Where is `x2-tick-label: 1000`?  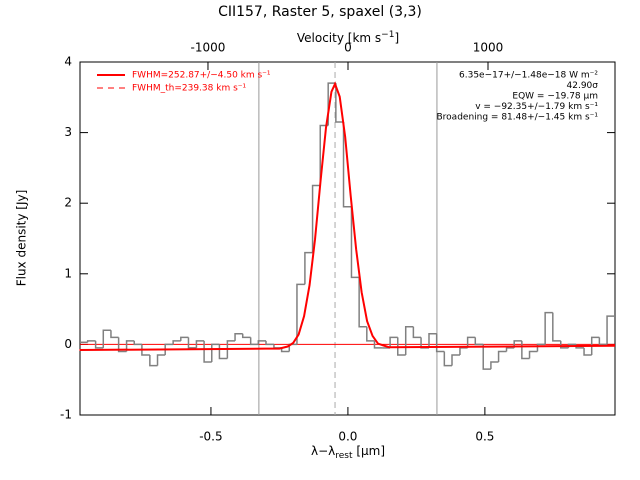 x2-tick-label: 1000 is located at coordinates (488, 48).